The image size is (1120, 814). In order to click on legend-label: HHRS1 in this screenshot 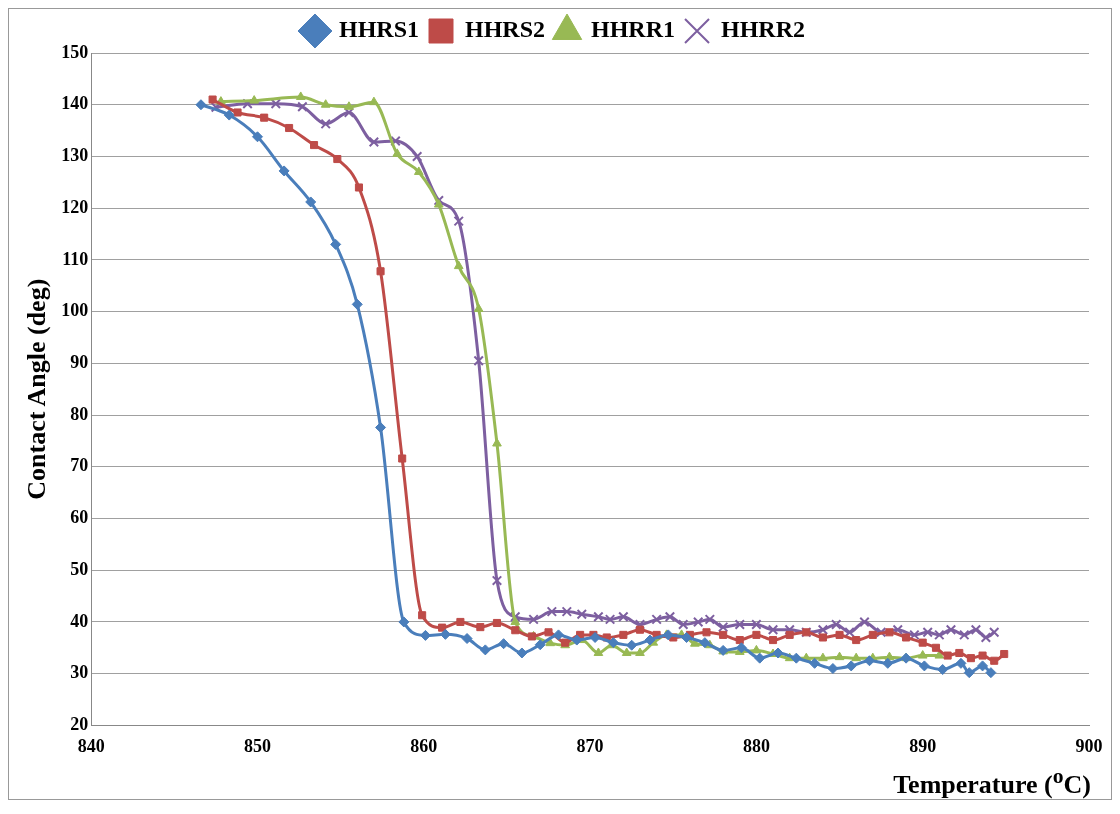, I will do `click(378, 29)`.